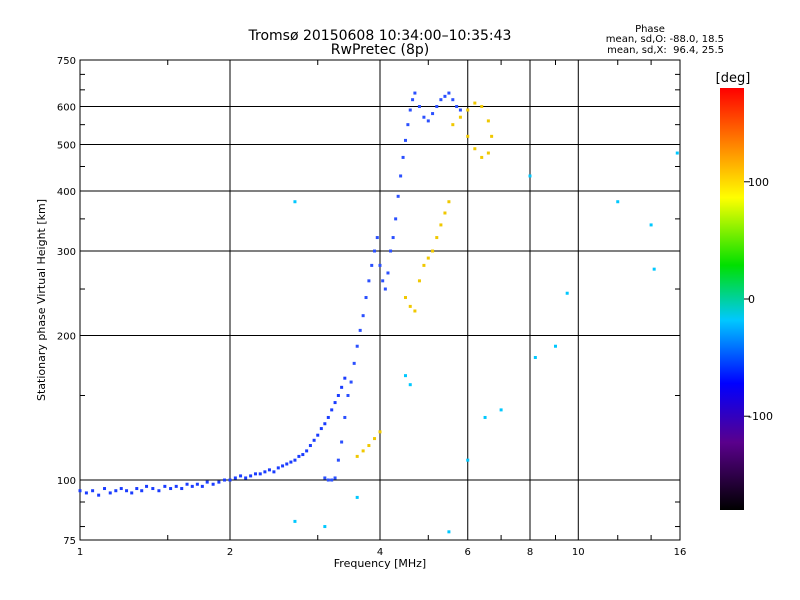 This screenshot has width=800, height=600. What do you see at coordinates (650, 29) in the screenshot?
I see `phase-stats-title: Phase` at bounding box center [650, 29].